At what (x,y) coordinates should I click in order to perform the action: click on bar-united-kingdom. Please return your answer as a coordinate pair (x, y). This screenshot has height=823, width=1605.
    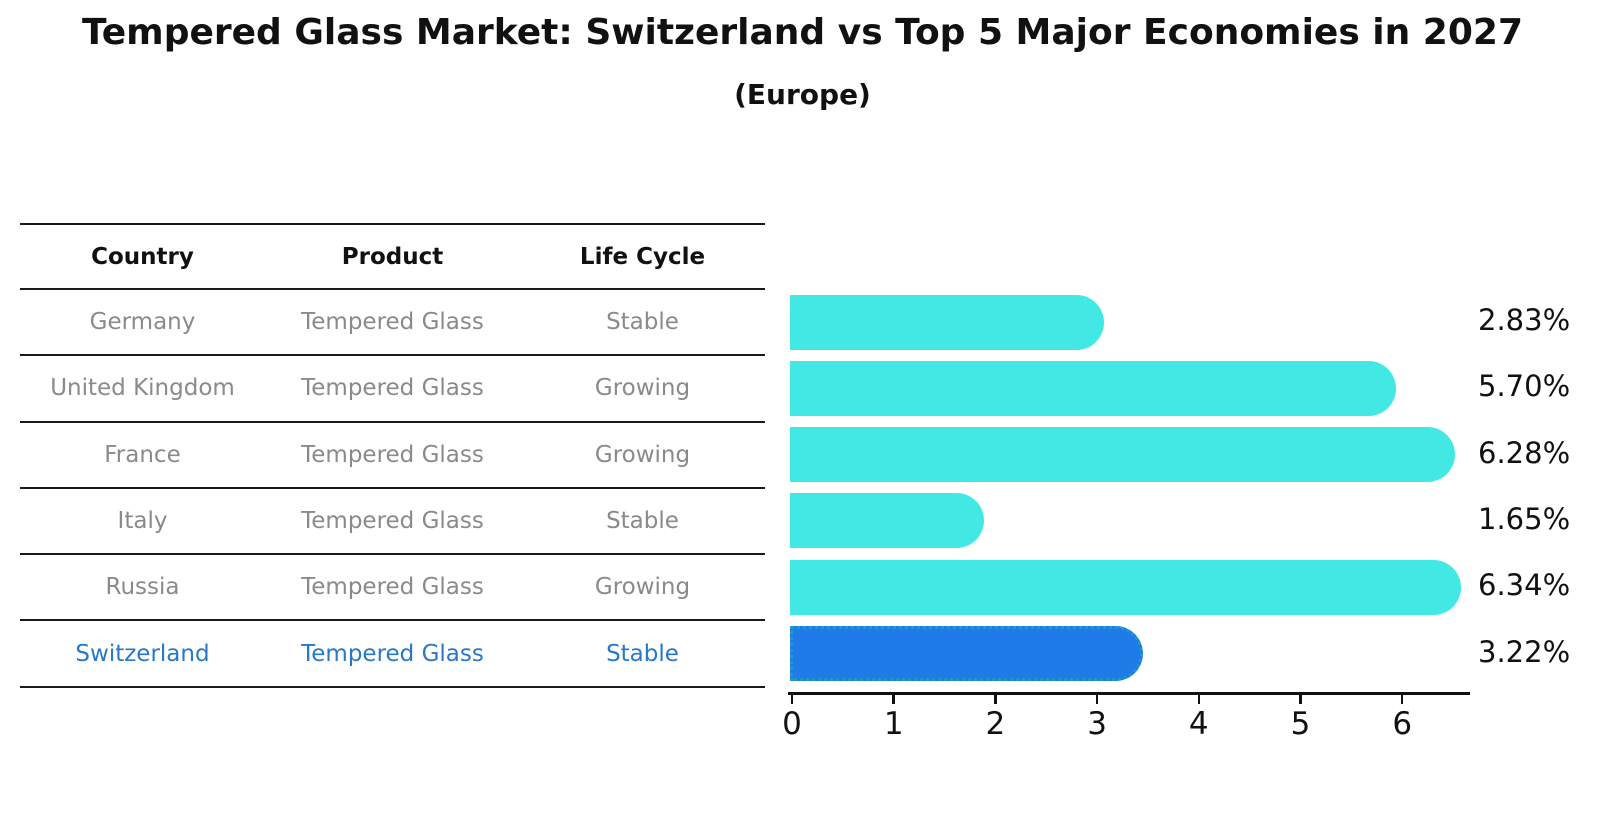
    Looking at the image, I should click on (1093, 388).